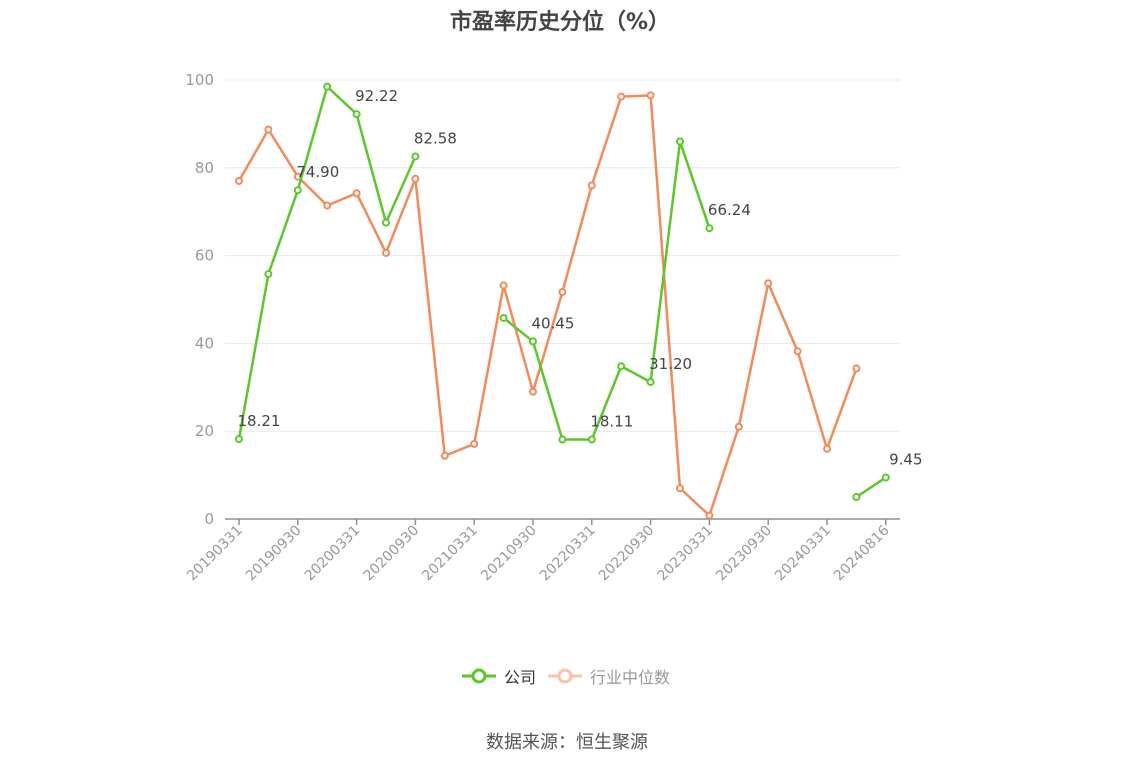 This screenshot has height=766, width=1134. Describe the element at coordinates (499, 676) in the screenshot. I see `legend-item-company: 公司` at that location.